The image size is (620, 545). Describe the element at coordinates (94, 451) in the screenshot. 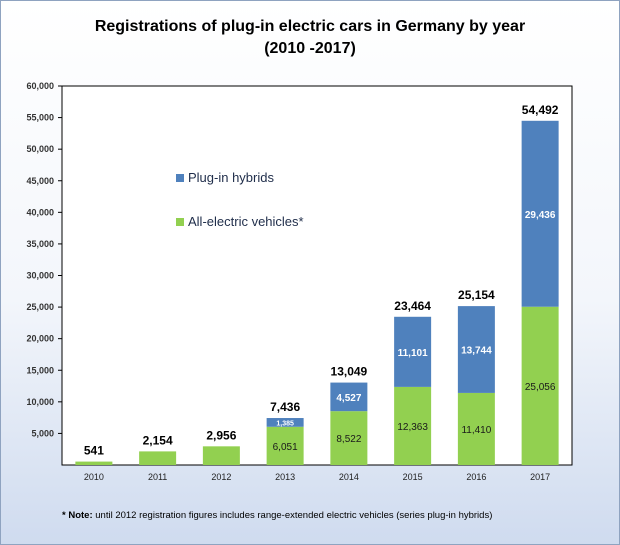

I see `bar-total-label: 541` at that location.